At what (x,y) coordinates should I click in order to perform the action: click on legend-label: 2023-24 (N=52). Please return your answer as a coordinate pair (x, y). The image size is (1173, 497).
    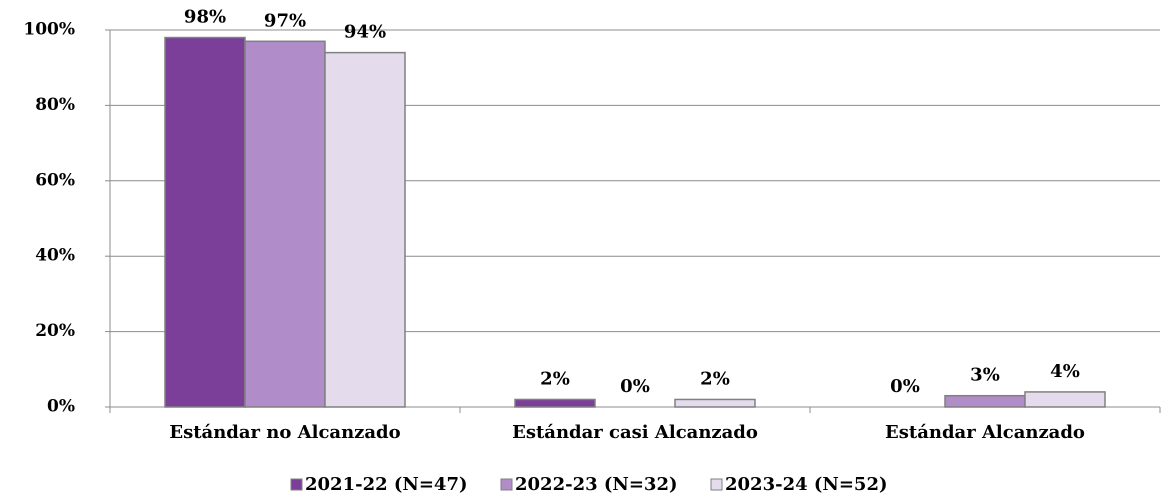
    Looking at the image, I should click on (806, 484).